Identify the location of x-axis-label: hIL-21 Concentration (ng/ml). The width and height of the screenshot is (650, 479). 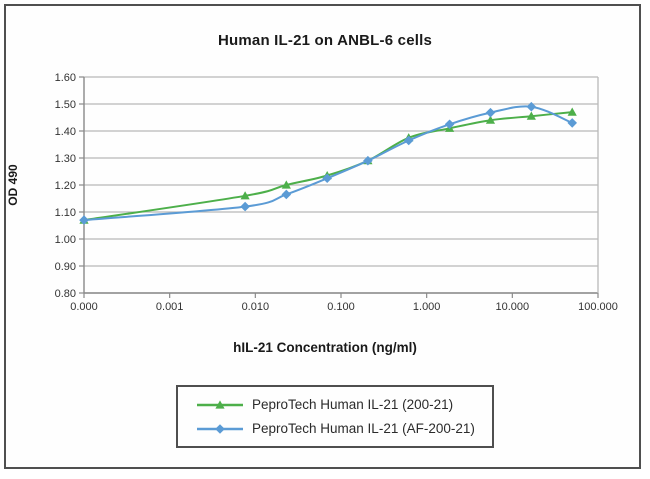
(325, 347).